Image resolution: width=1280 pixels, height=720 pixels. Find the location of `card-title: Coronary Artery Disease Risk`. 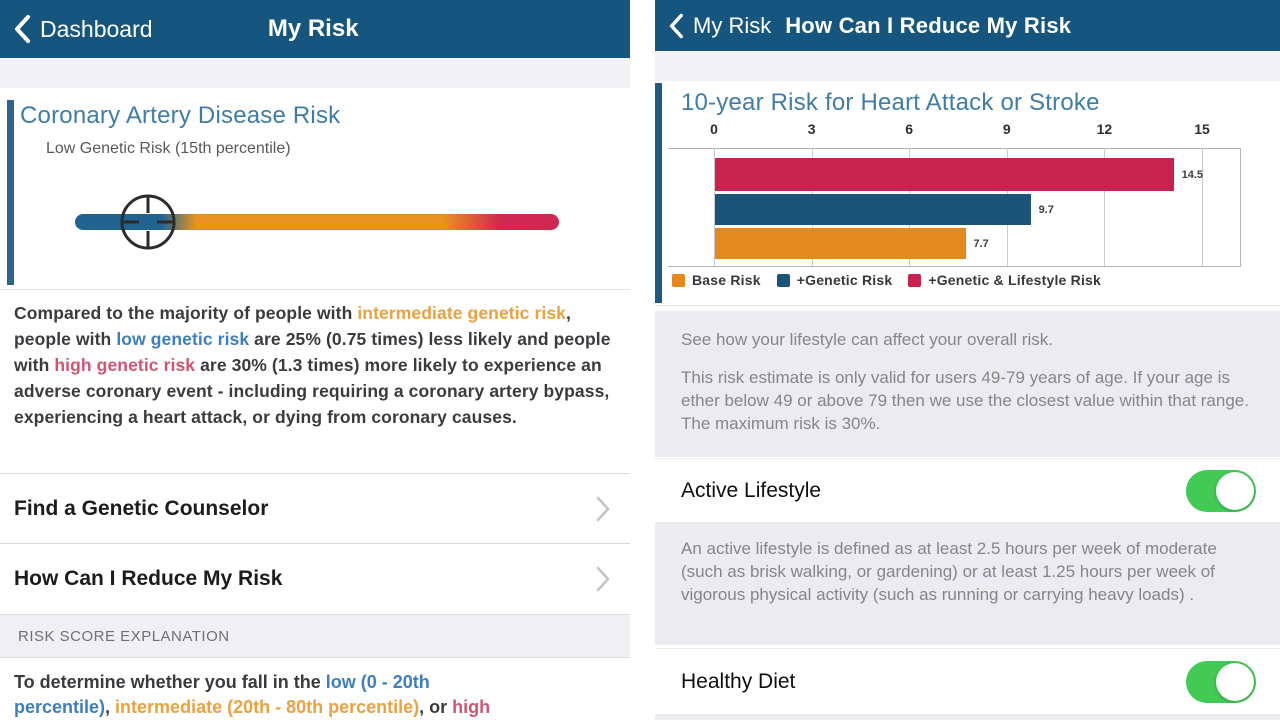

card-title: Coronary Artery Disease Risk is located at coordinates (180, 115).